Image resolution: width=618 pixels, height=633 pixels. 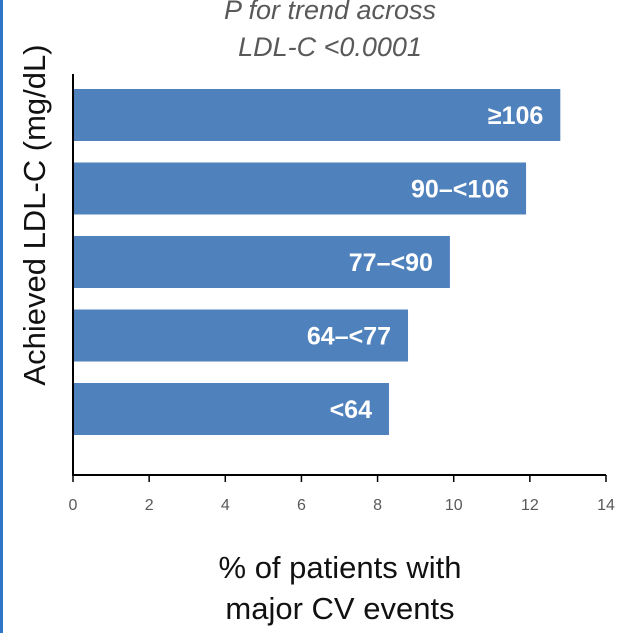 I want to click on x-tick-label-4: 8, so click(x=377, y=505).